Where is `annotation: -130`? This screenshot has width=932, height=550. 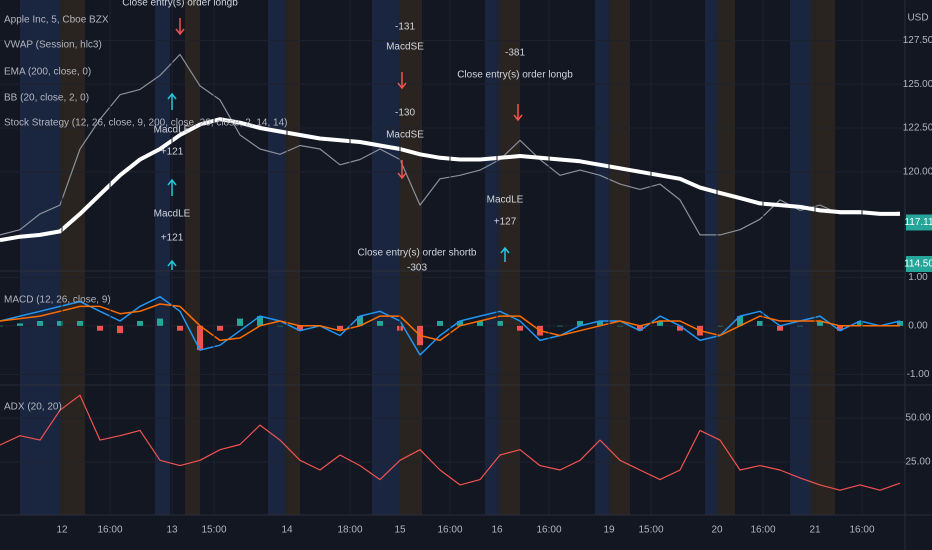
annotation: -130 is located at coordinates (405, 113).